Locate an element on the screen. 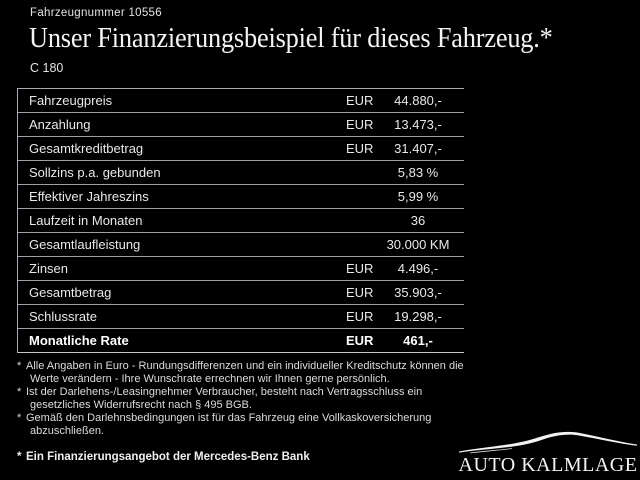  row-label: Effektiver Jahreszins is located at coordinates (89, 196).